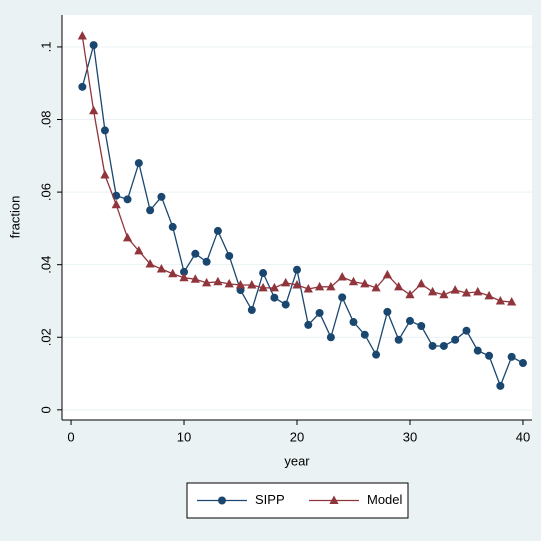 The height and width of the screenshot is (541, 541). I want to click on x-axis-title: year, so click(297, 460).